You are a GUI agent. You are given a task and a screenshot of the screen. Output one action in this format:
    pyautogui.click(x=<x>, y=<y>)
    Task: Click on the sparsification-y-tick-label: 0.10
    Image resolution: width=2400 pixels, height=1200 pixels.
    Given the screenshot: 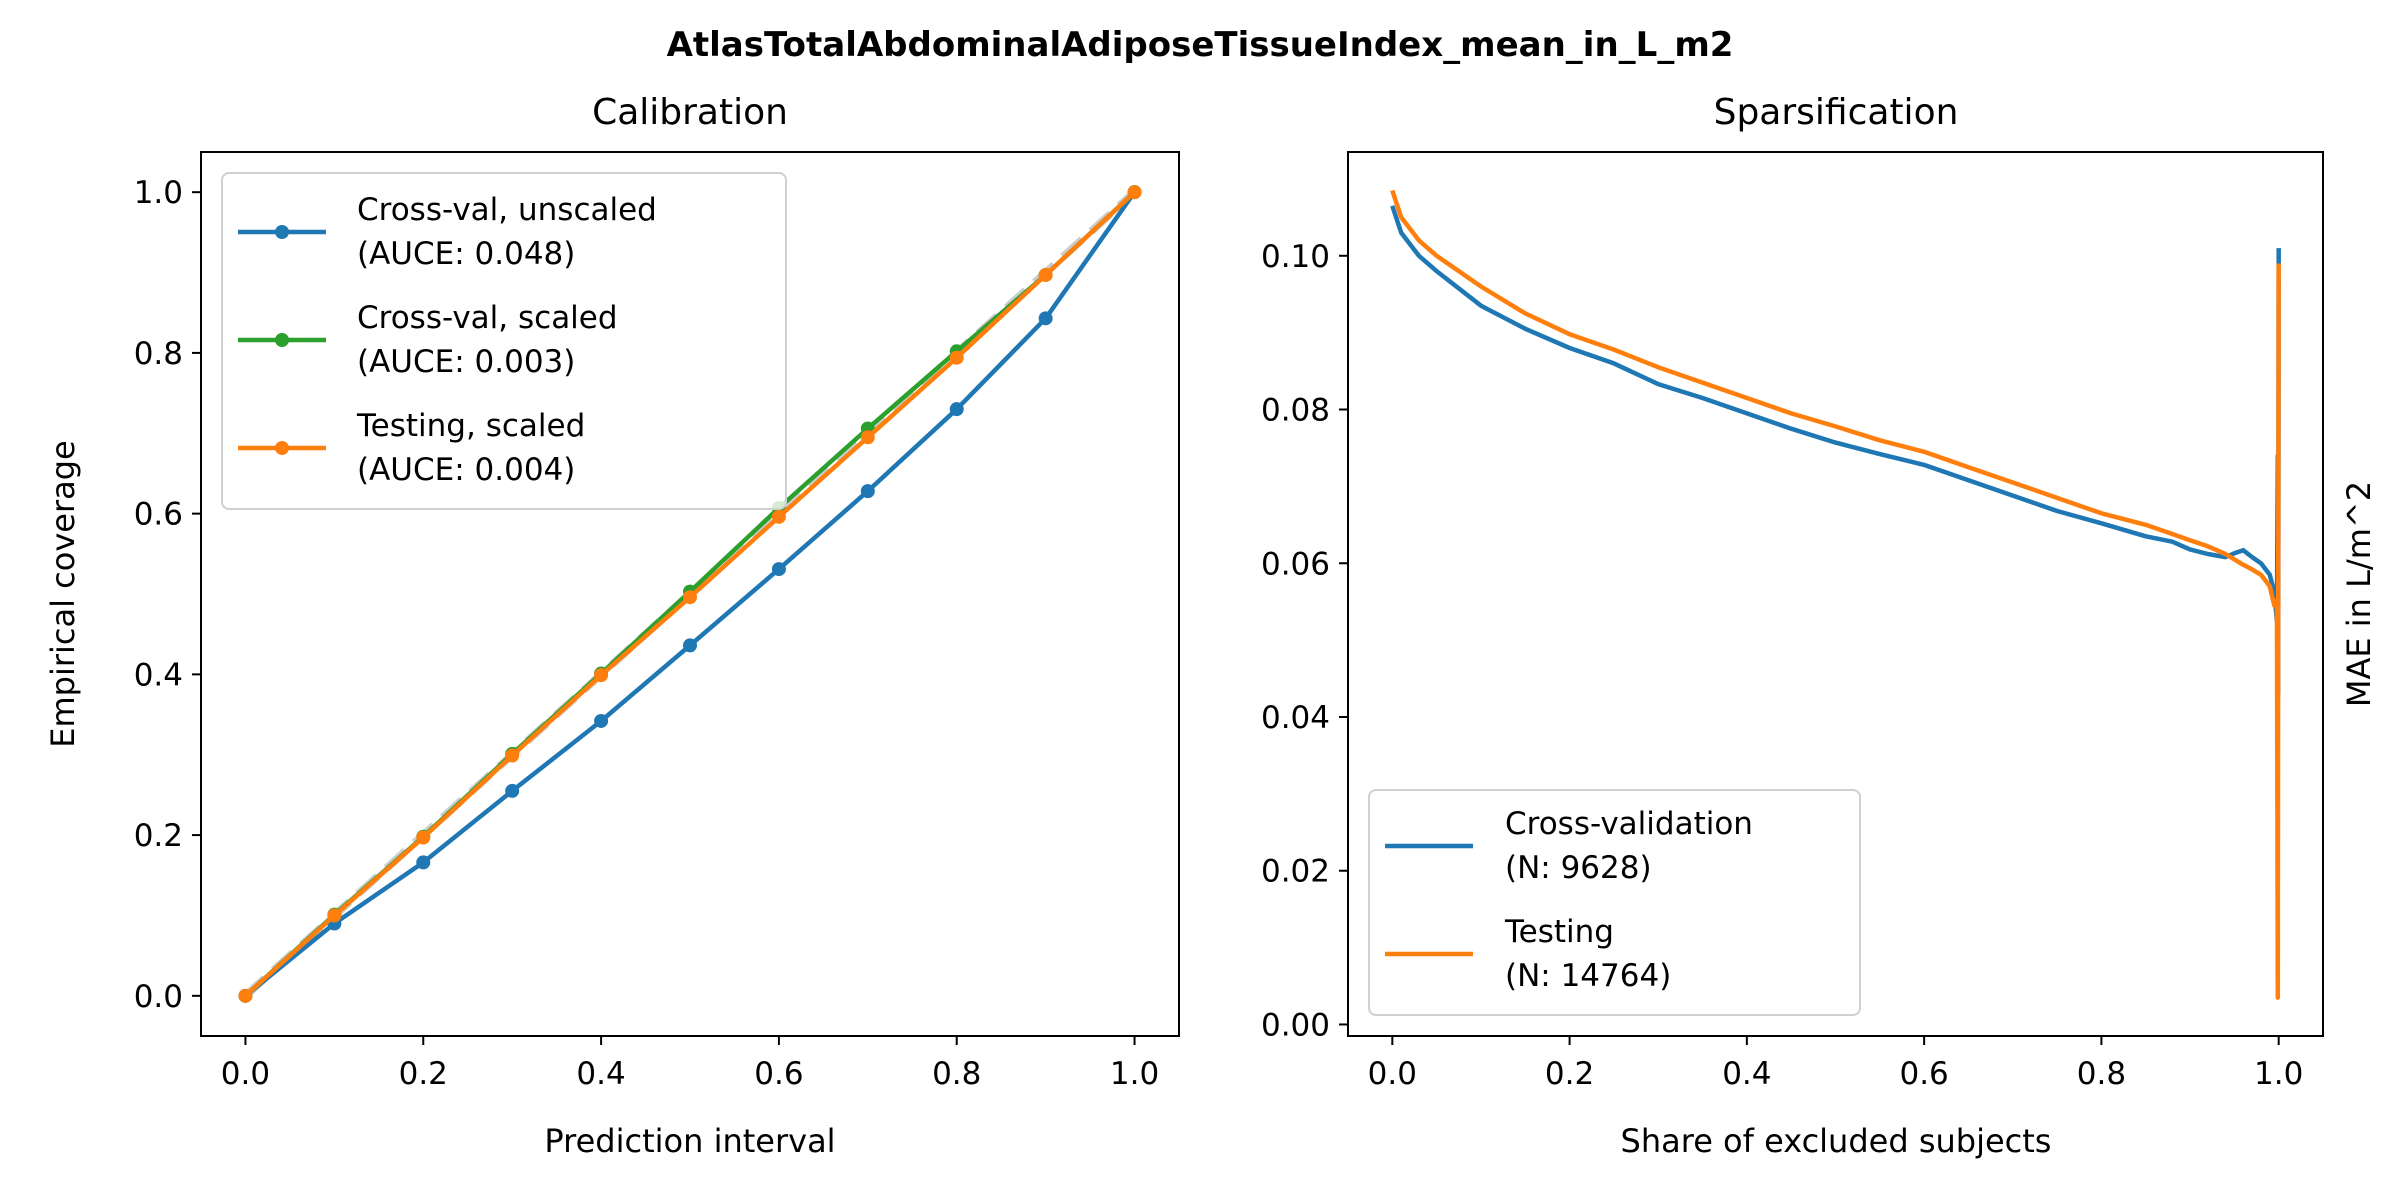 What is the action you would take?
    pyautogui.click(x=1295, y=257)
    